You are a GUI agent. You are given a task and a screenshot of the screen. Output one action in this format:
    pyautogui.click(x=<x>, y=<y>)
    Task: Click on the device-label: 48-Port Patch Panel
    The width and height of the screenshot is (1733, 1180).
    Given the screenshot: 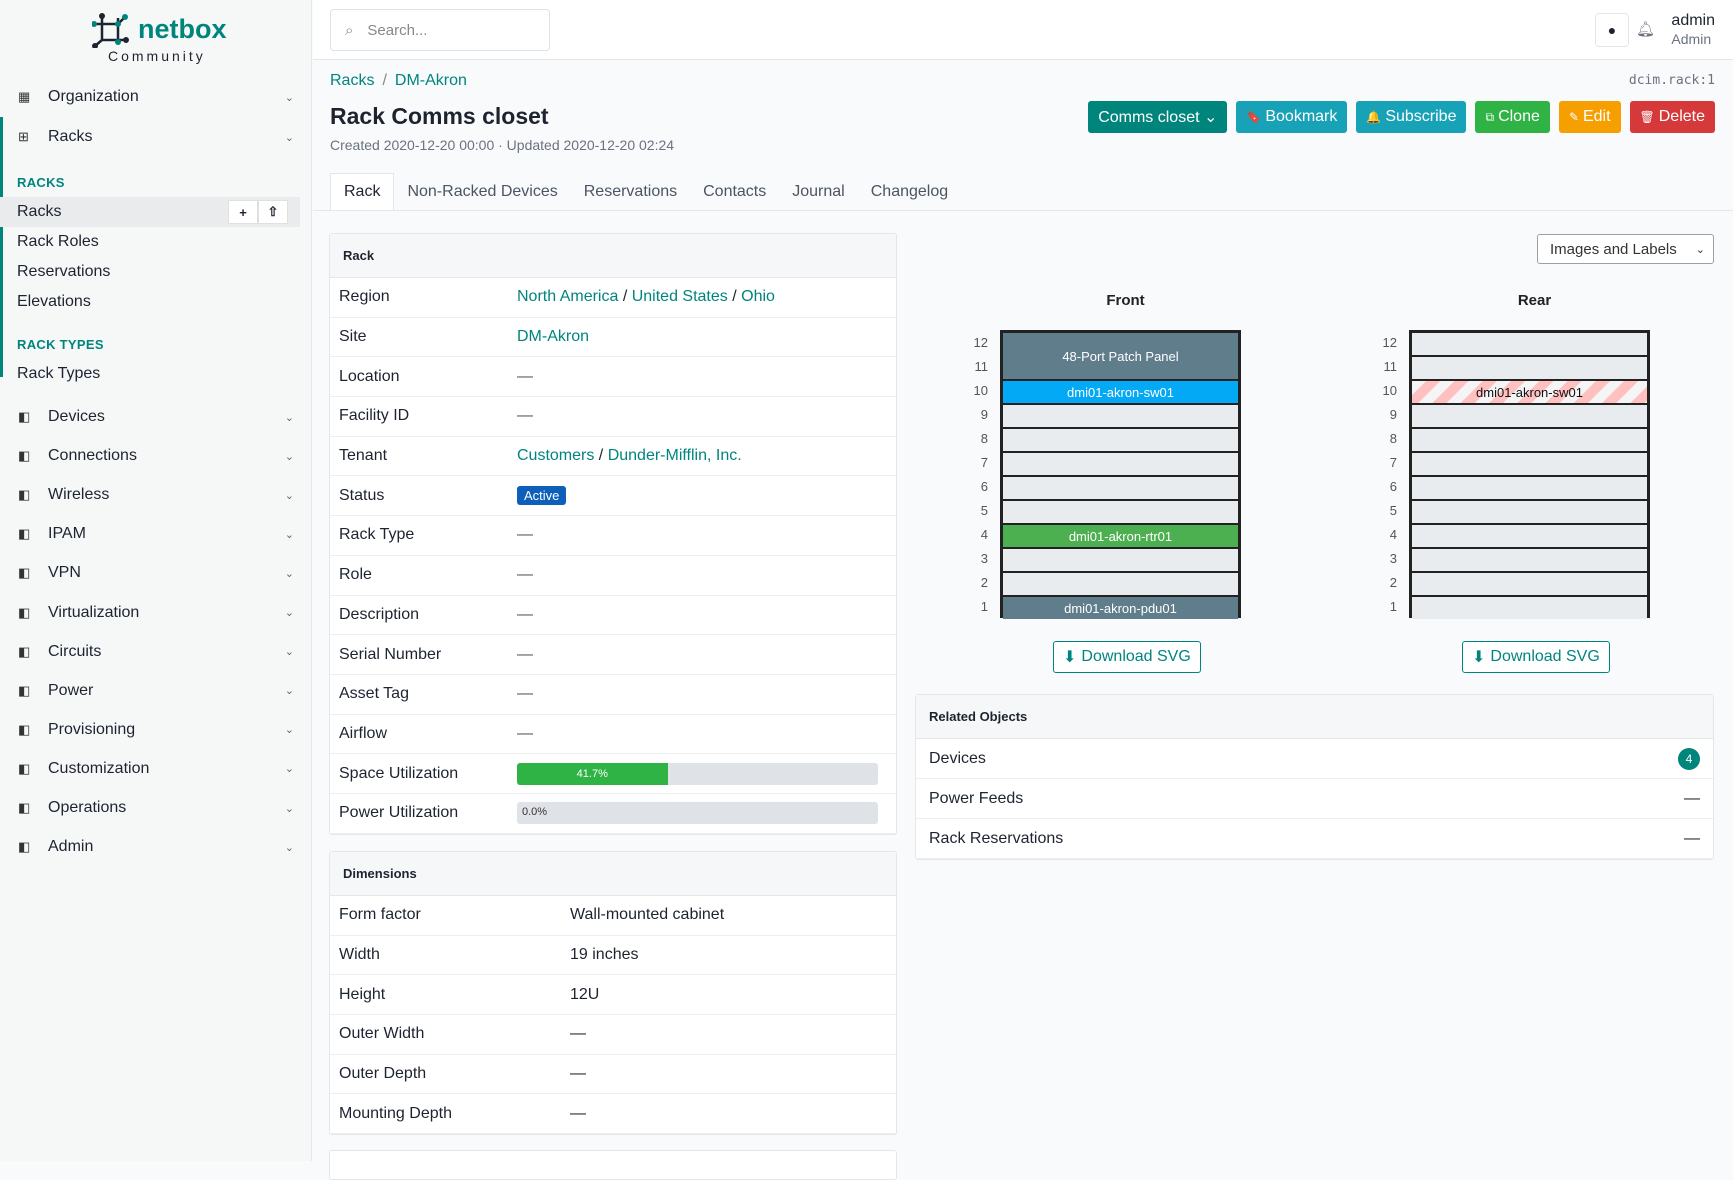 What is the action you would take?
    pyautogui.click(x=1120, y=356)
    